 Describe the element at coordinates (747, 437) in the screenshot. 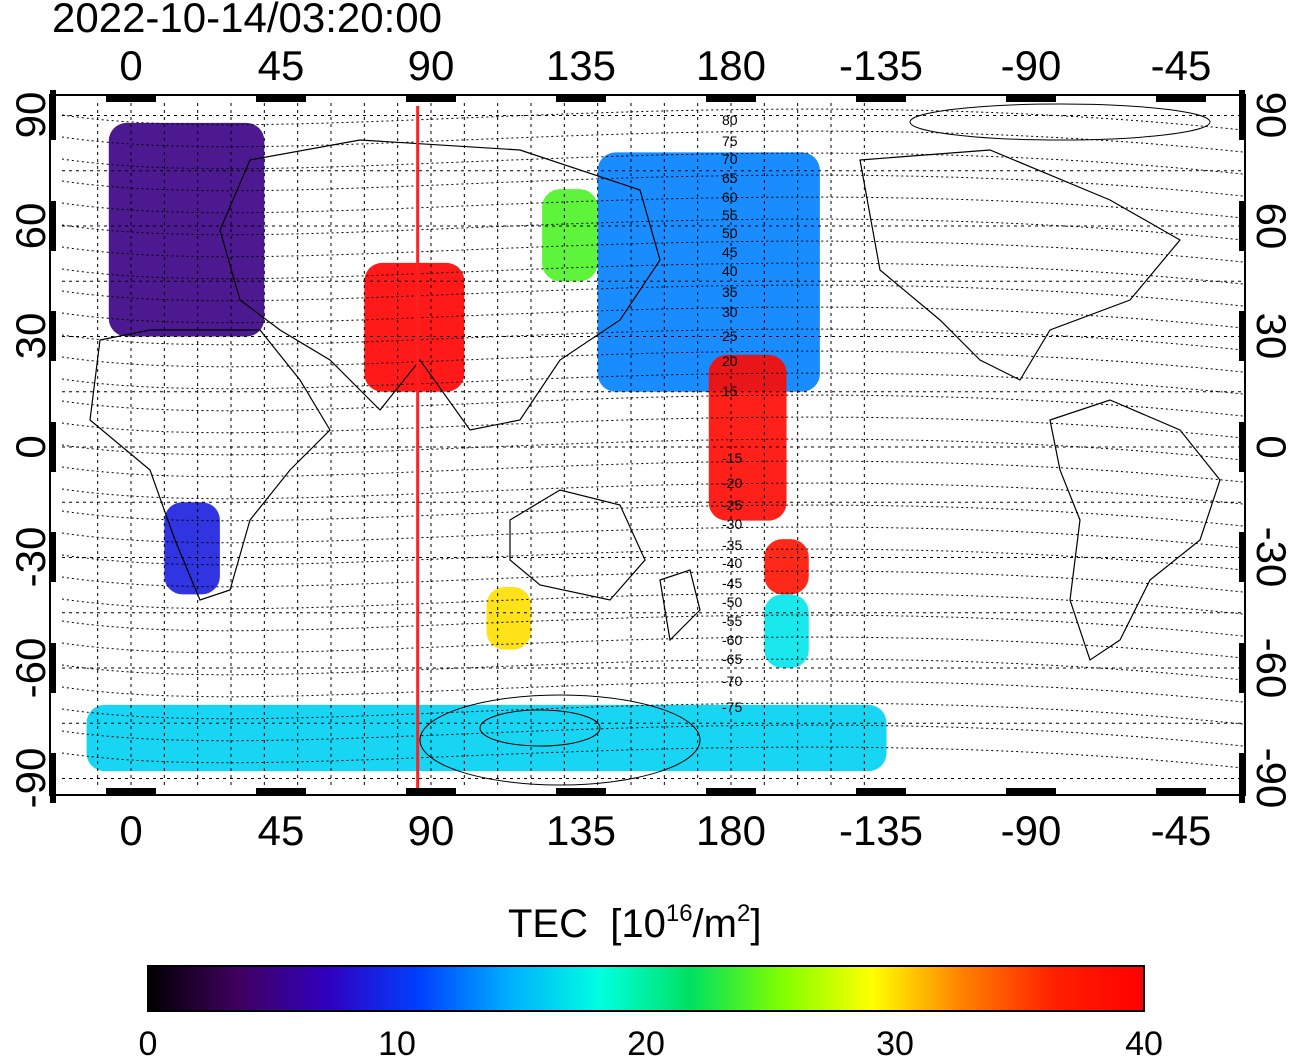

I see `tec-region-central-america` at that location.